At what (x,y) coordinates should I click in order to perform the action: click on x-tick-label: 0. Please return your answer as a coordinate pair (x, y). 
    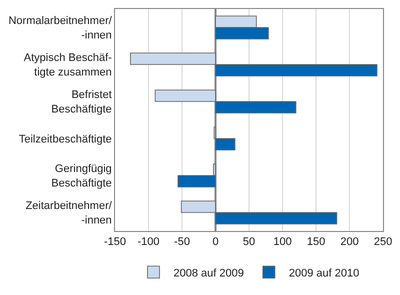
    Looking at the image, I should click on (215, 242).